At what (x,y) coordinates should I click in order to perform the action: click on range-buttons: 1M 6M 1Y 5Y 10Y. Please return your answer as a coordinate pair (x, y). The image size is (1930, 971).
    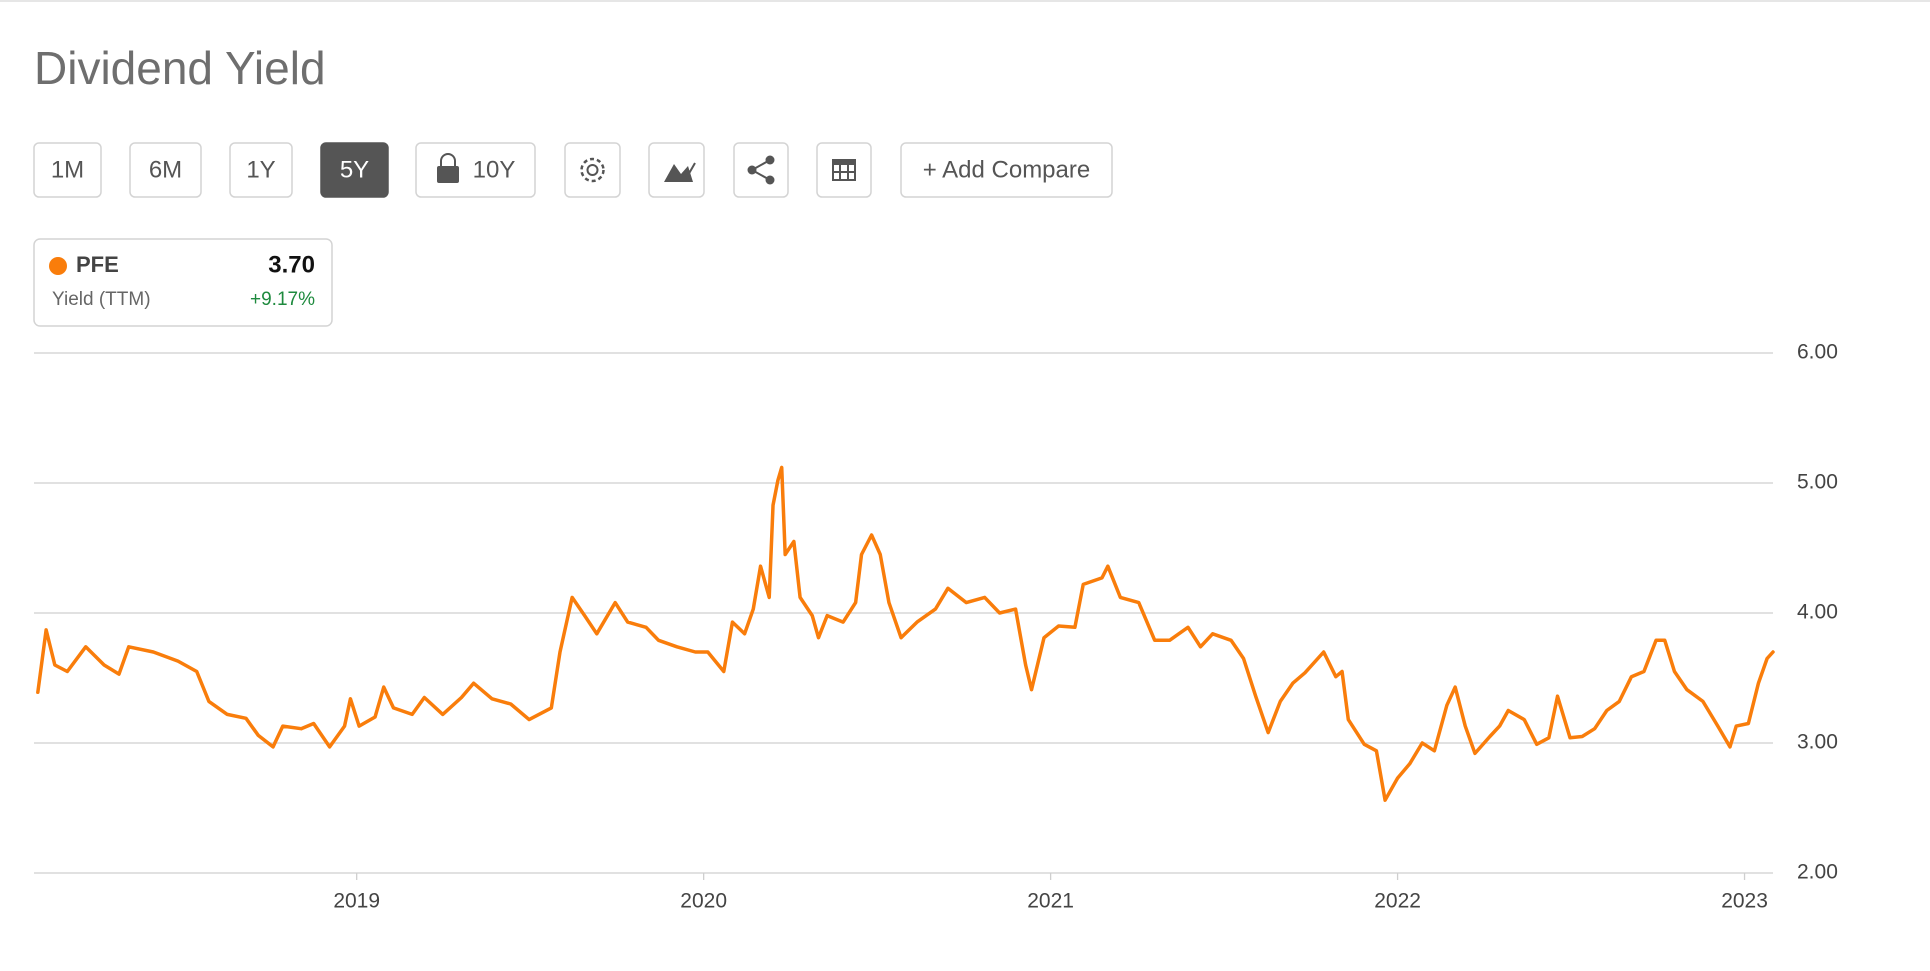
    Looking at the image, I should click on (284, 170).